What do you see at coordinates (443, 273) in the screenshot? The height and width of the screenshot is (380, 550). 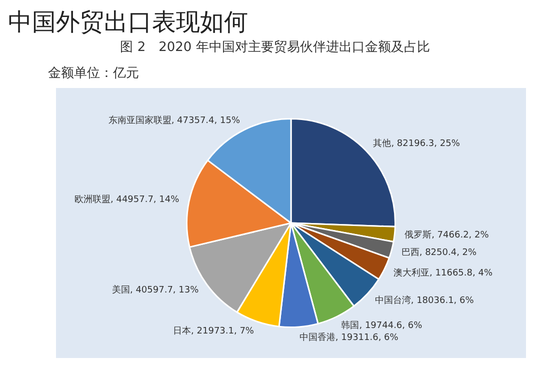 I see `slice-label: 澳大利亚, 11665.8, 4%` at bounding box center [443, 273].